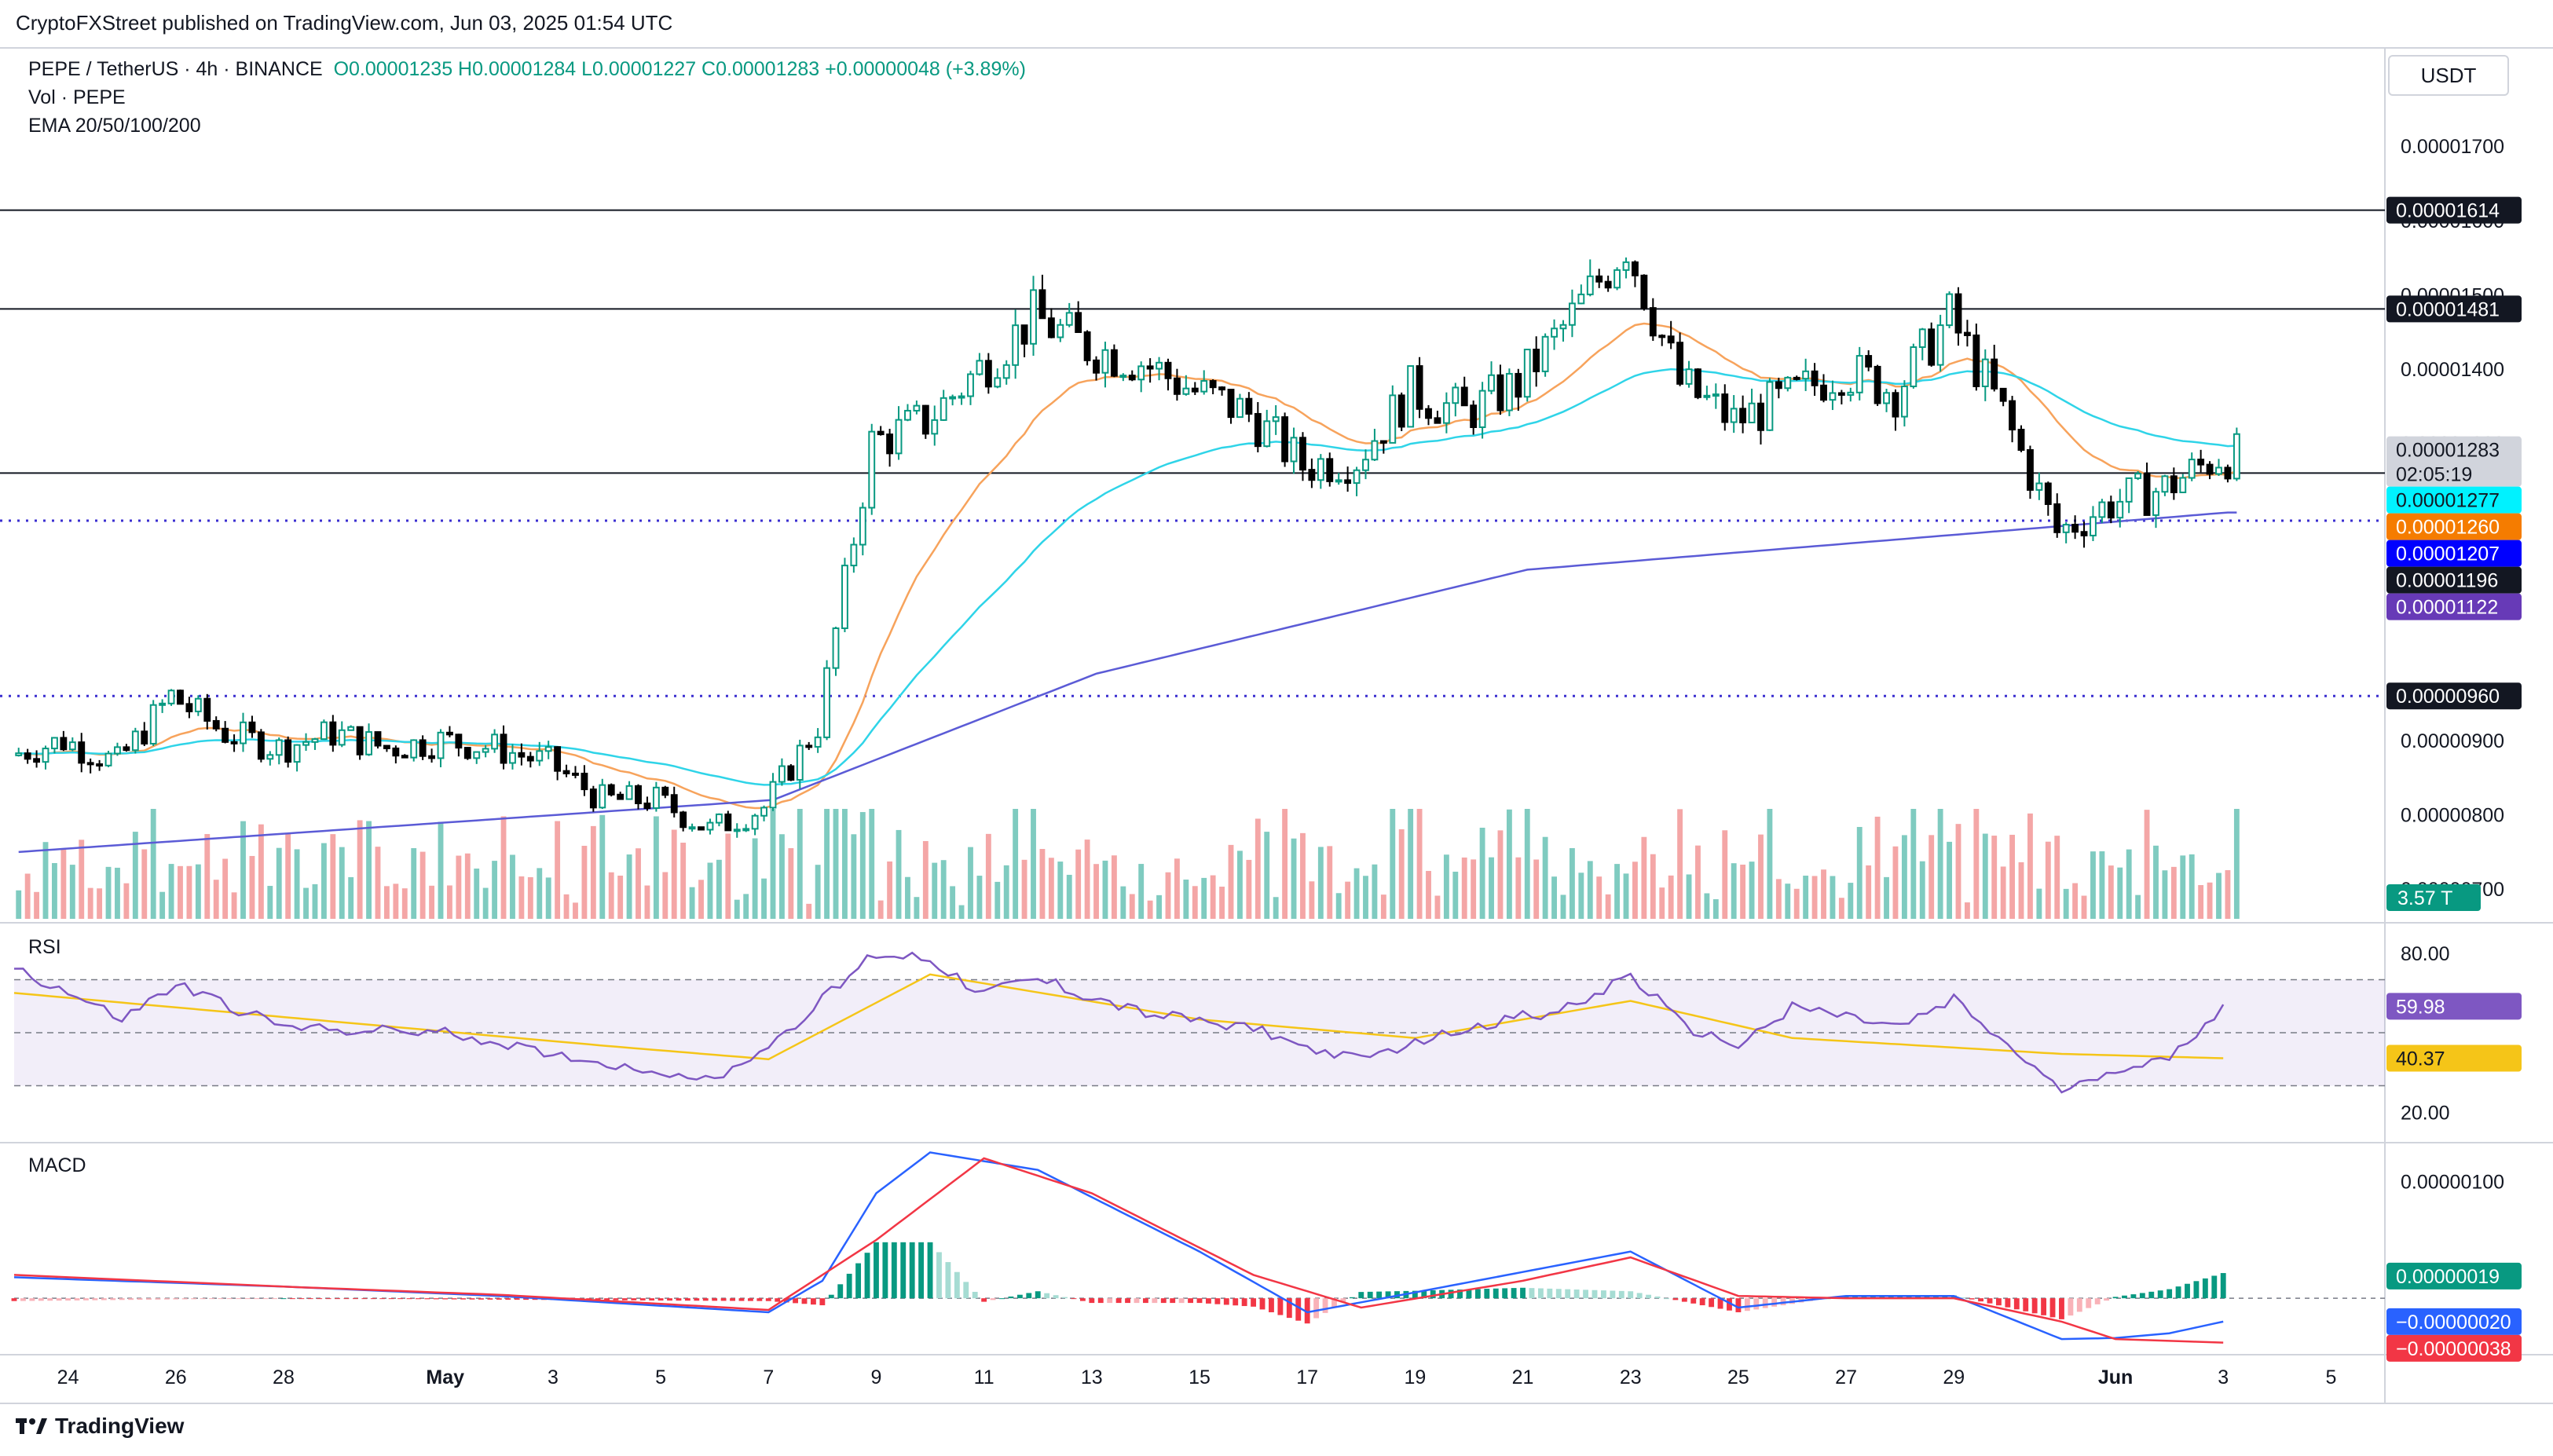 Image resolution: width=2553 pixels, height=1456 pixels. I want to click on ema-legend: EMA 20/50/100/200, so click(114, 126).